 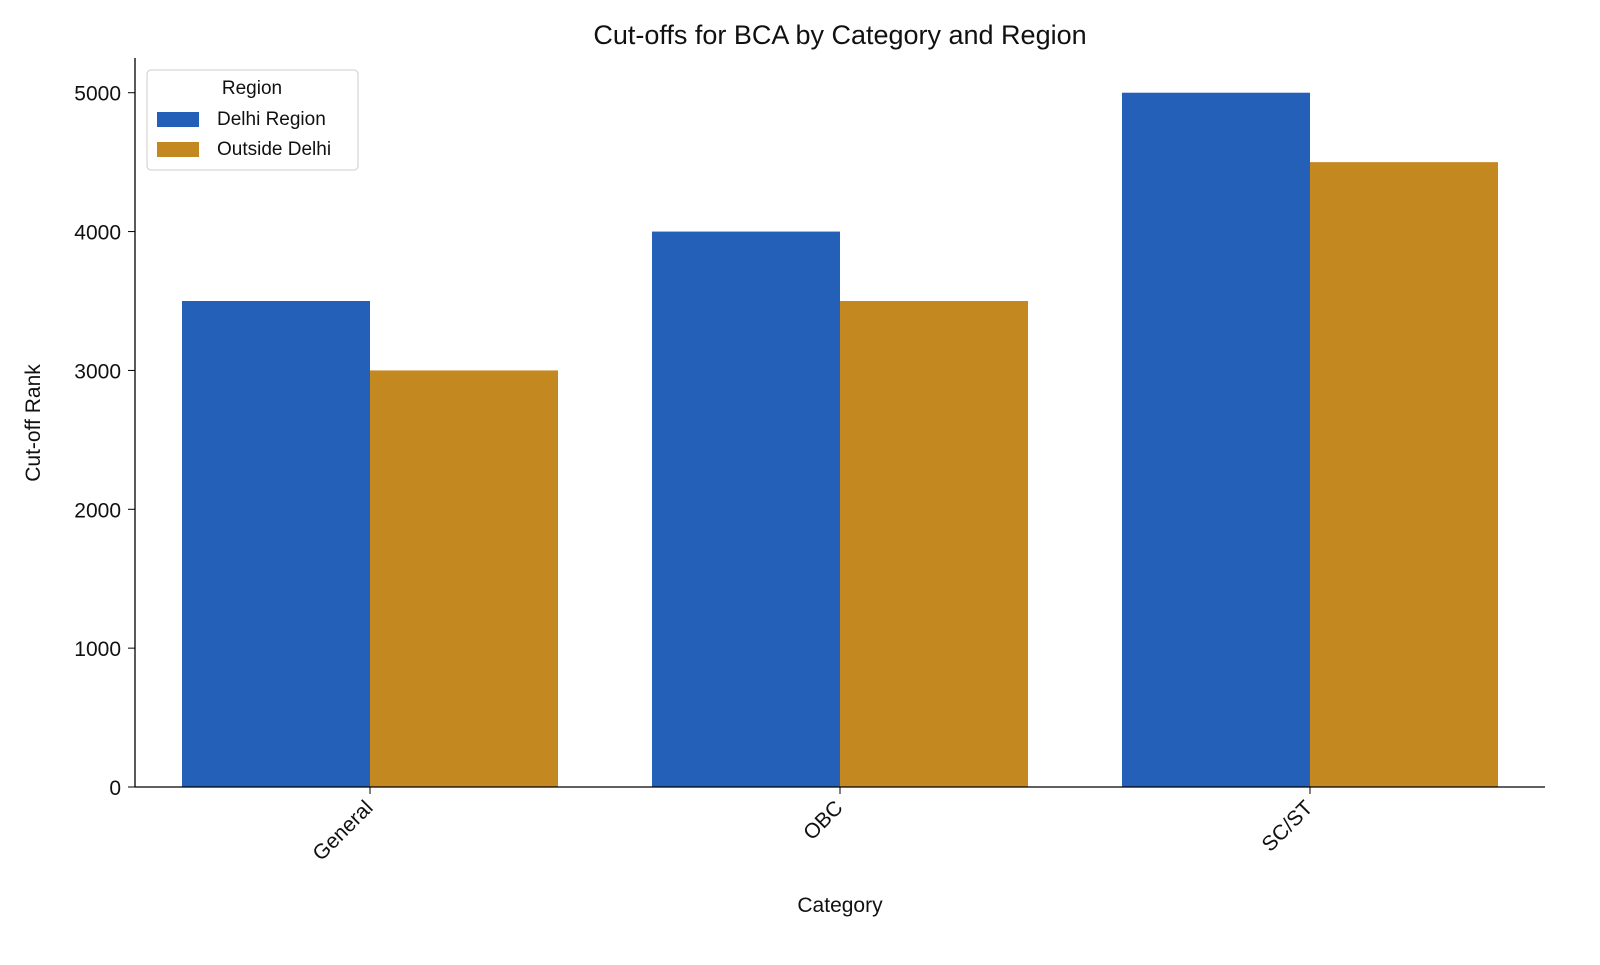 What do you see at coordinates (840, 905) in the screenshot?
I see `x-axis-label: Category` at bounding box center [840, 905].